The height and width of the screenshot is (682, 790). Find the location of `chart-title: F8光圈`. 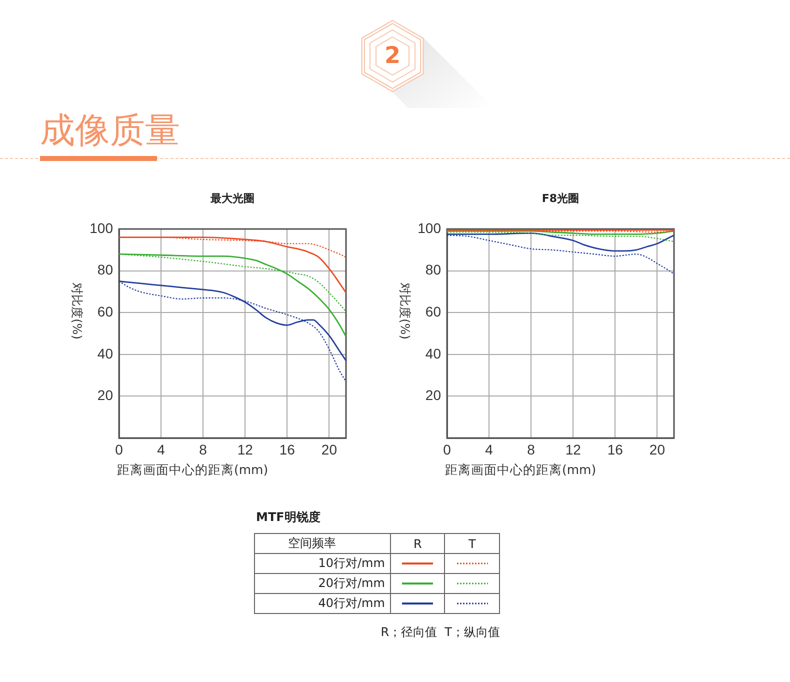

chart-title: F8光圈 is located at coordinates (560, 199).